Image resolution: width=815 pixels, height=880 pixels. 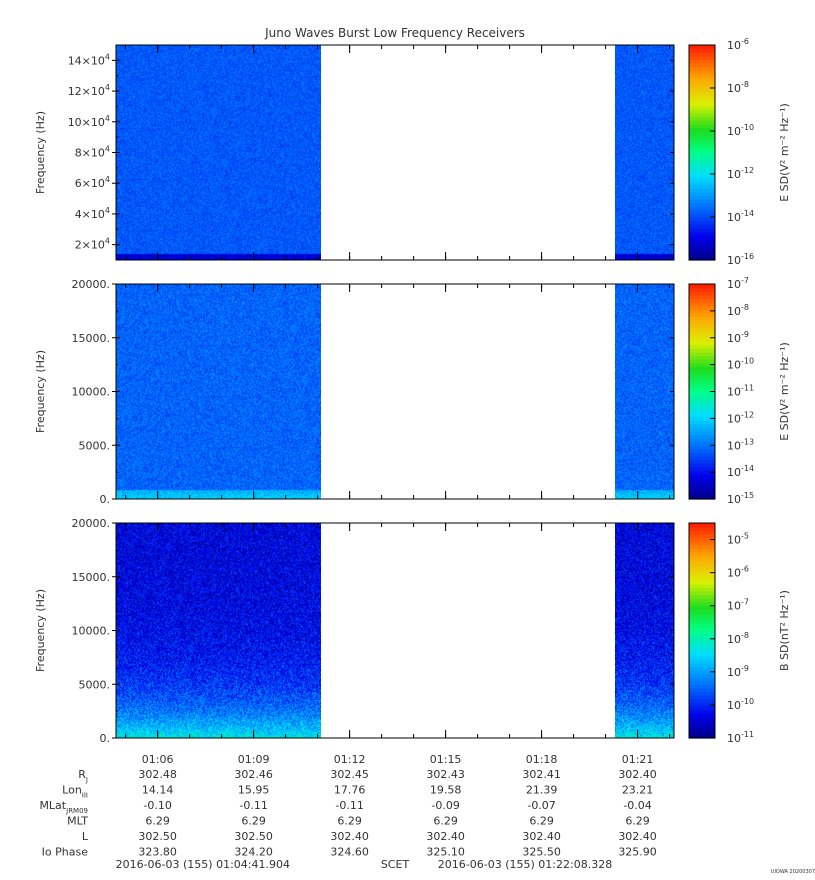 I want to click on colorbar-label: E SD(V² m⁻² Hz⁻¹), so click(x=784, y=152).